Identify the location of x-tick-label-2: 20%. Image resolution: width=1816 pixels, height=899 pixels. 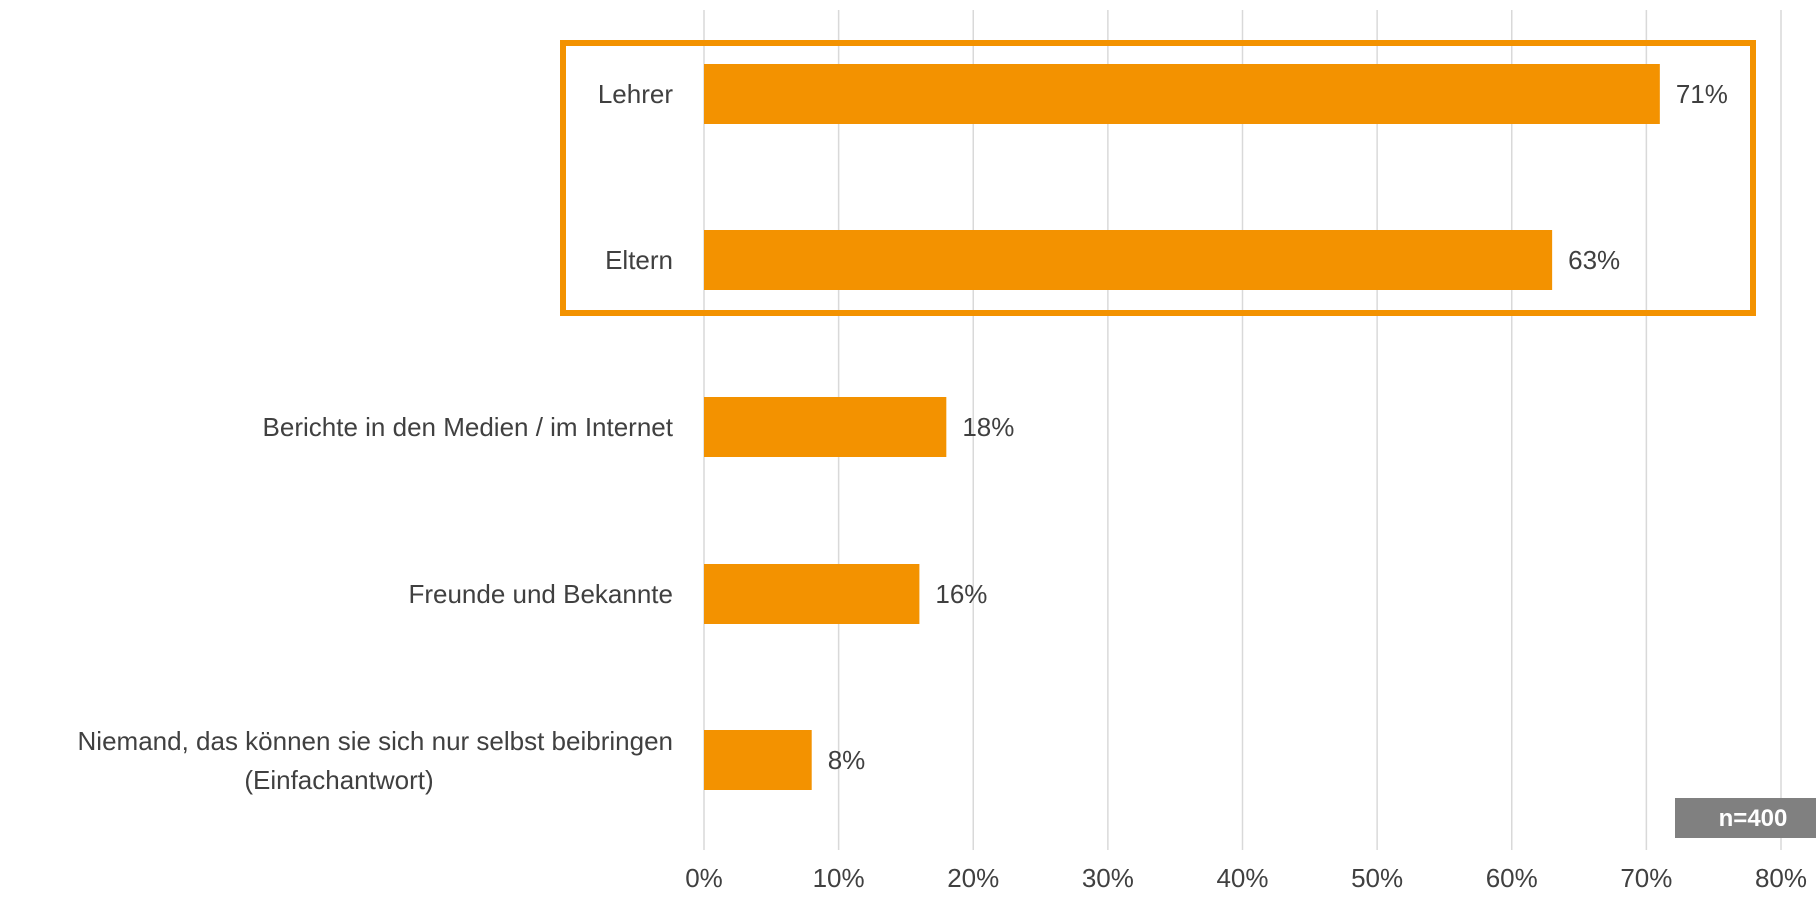
(973, 878).